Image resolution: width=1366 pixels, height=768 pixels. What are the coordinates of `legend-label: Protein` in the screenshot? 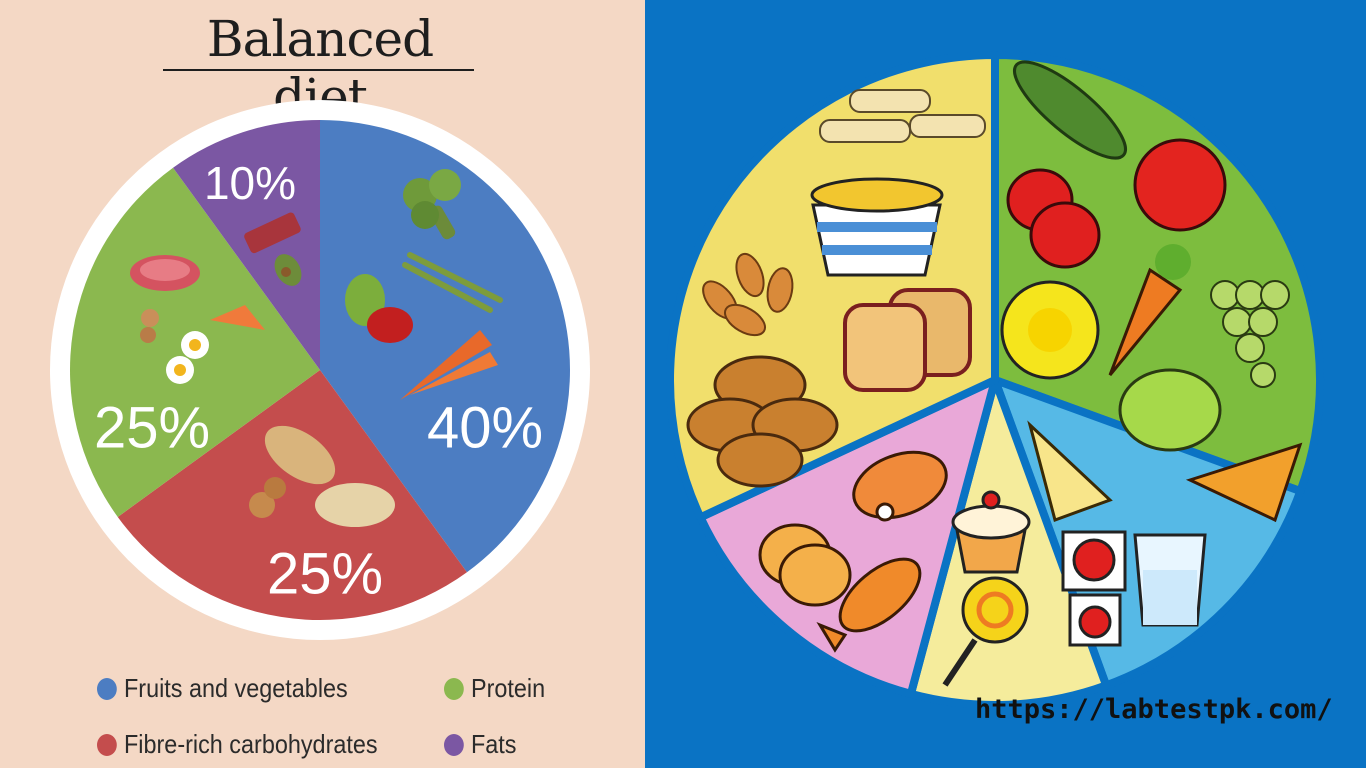 It's located at (508, 688).